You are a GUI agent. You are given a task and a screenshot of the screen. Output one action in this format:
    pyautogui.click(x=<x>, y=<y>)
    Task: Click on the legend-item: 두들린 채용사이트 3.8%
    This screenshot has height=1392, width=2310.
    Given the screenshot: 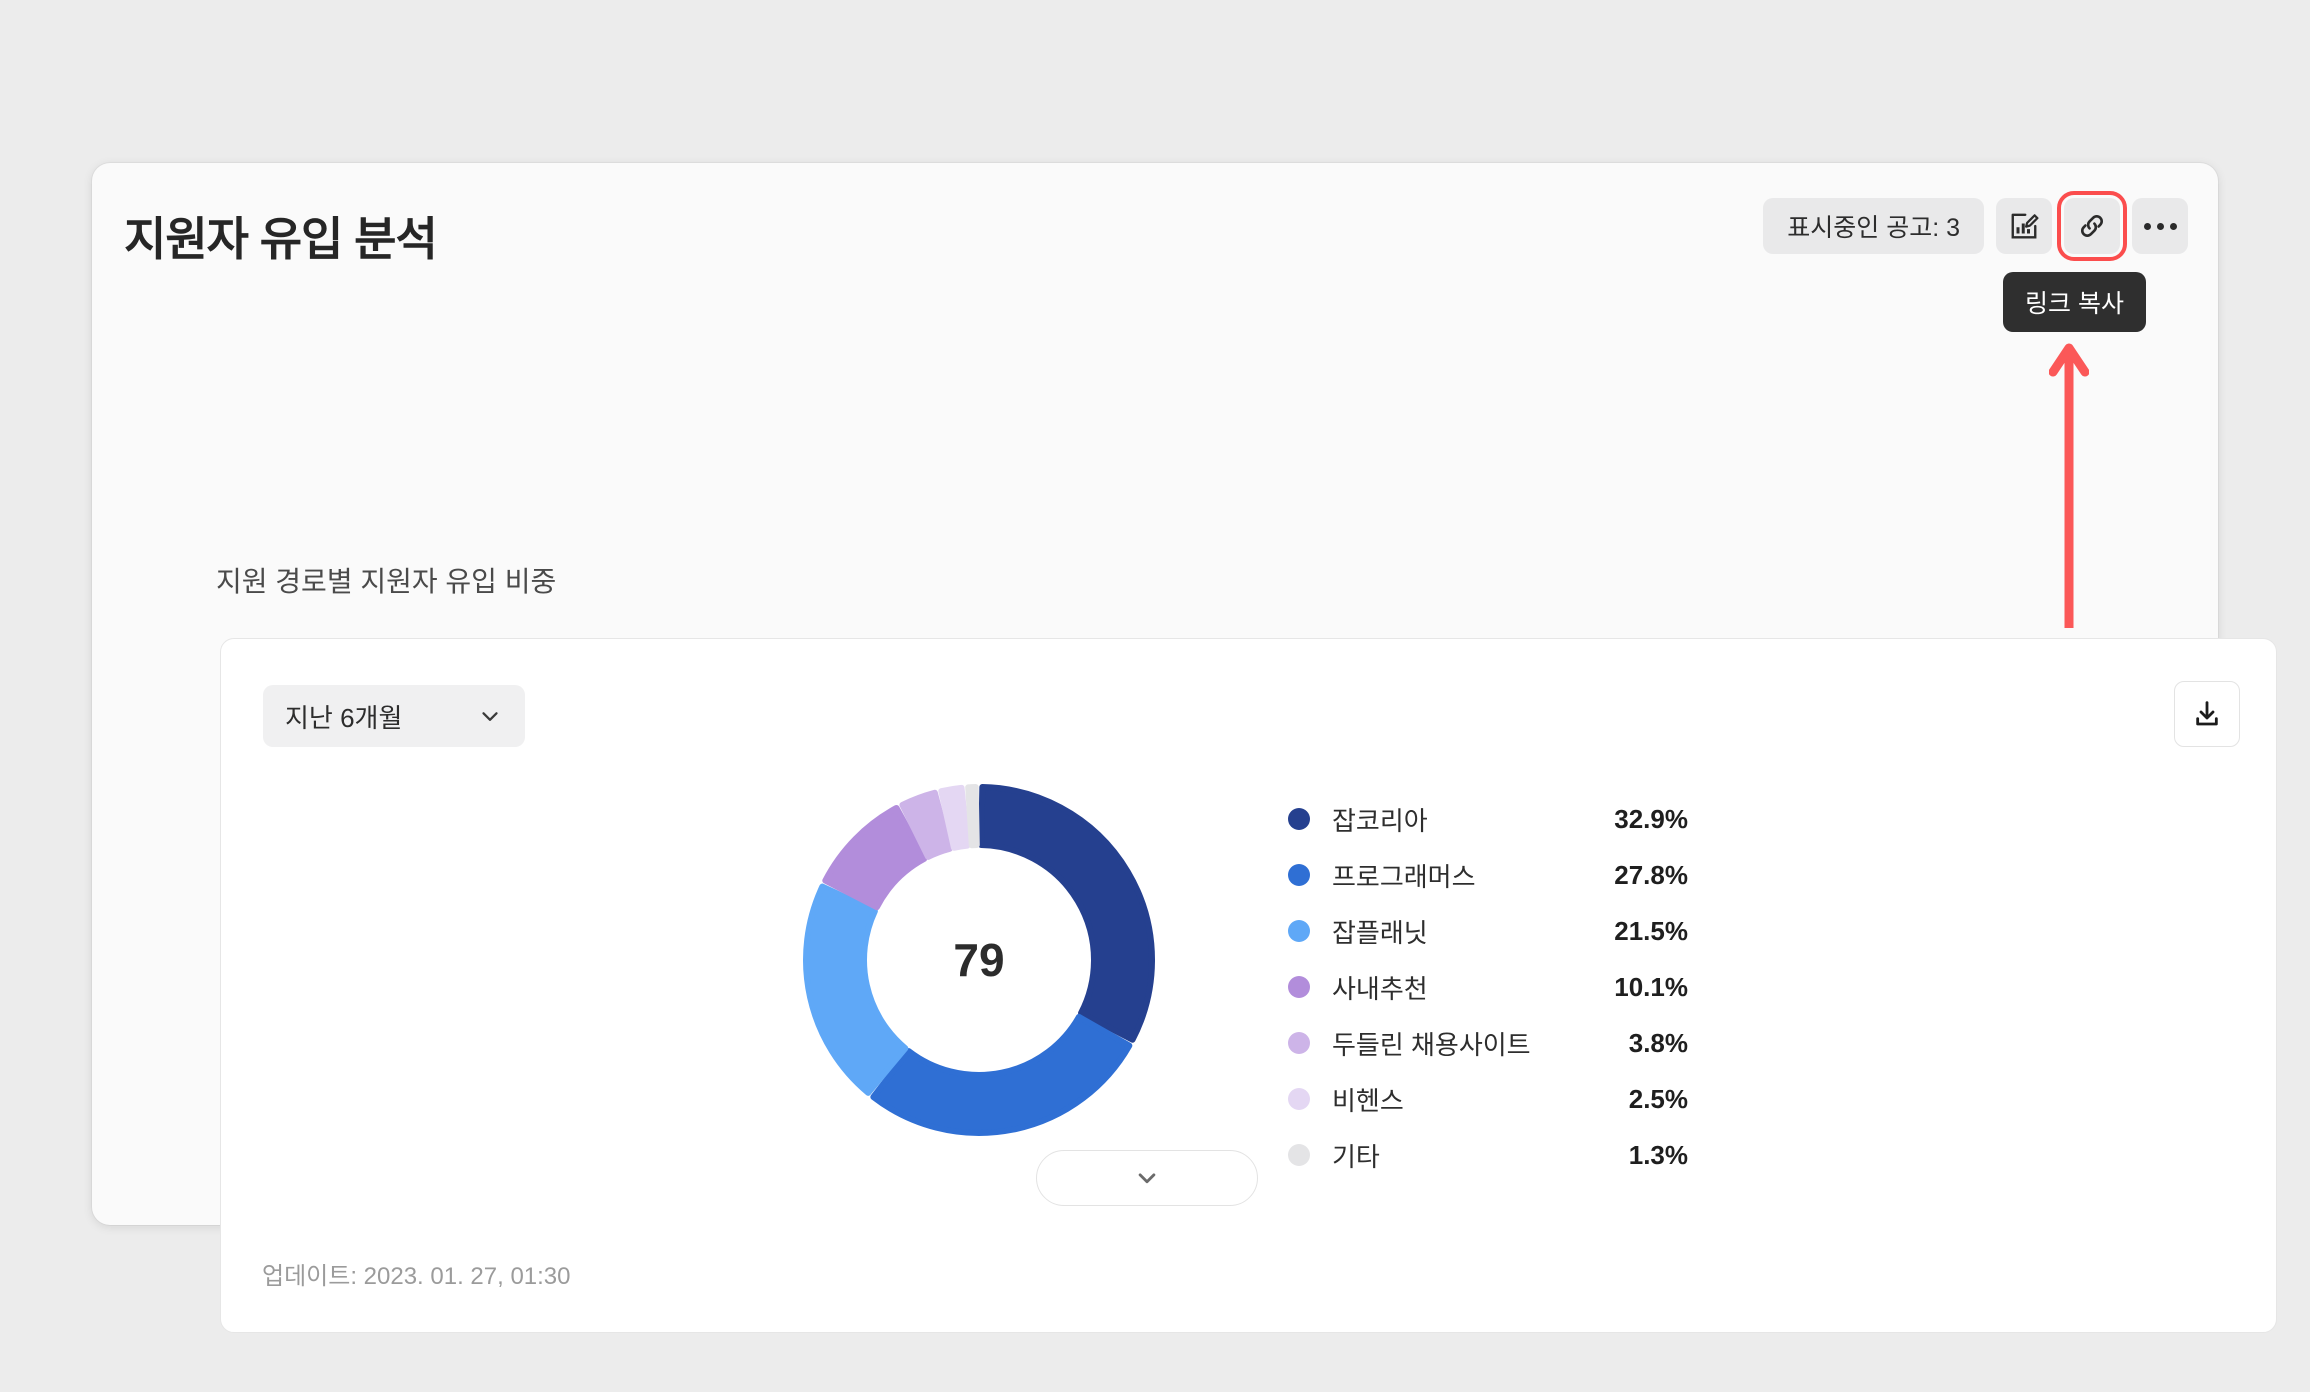 What is the action you would take?
    pyautogui.click(x=1488, y=1043)
    